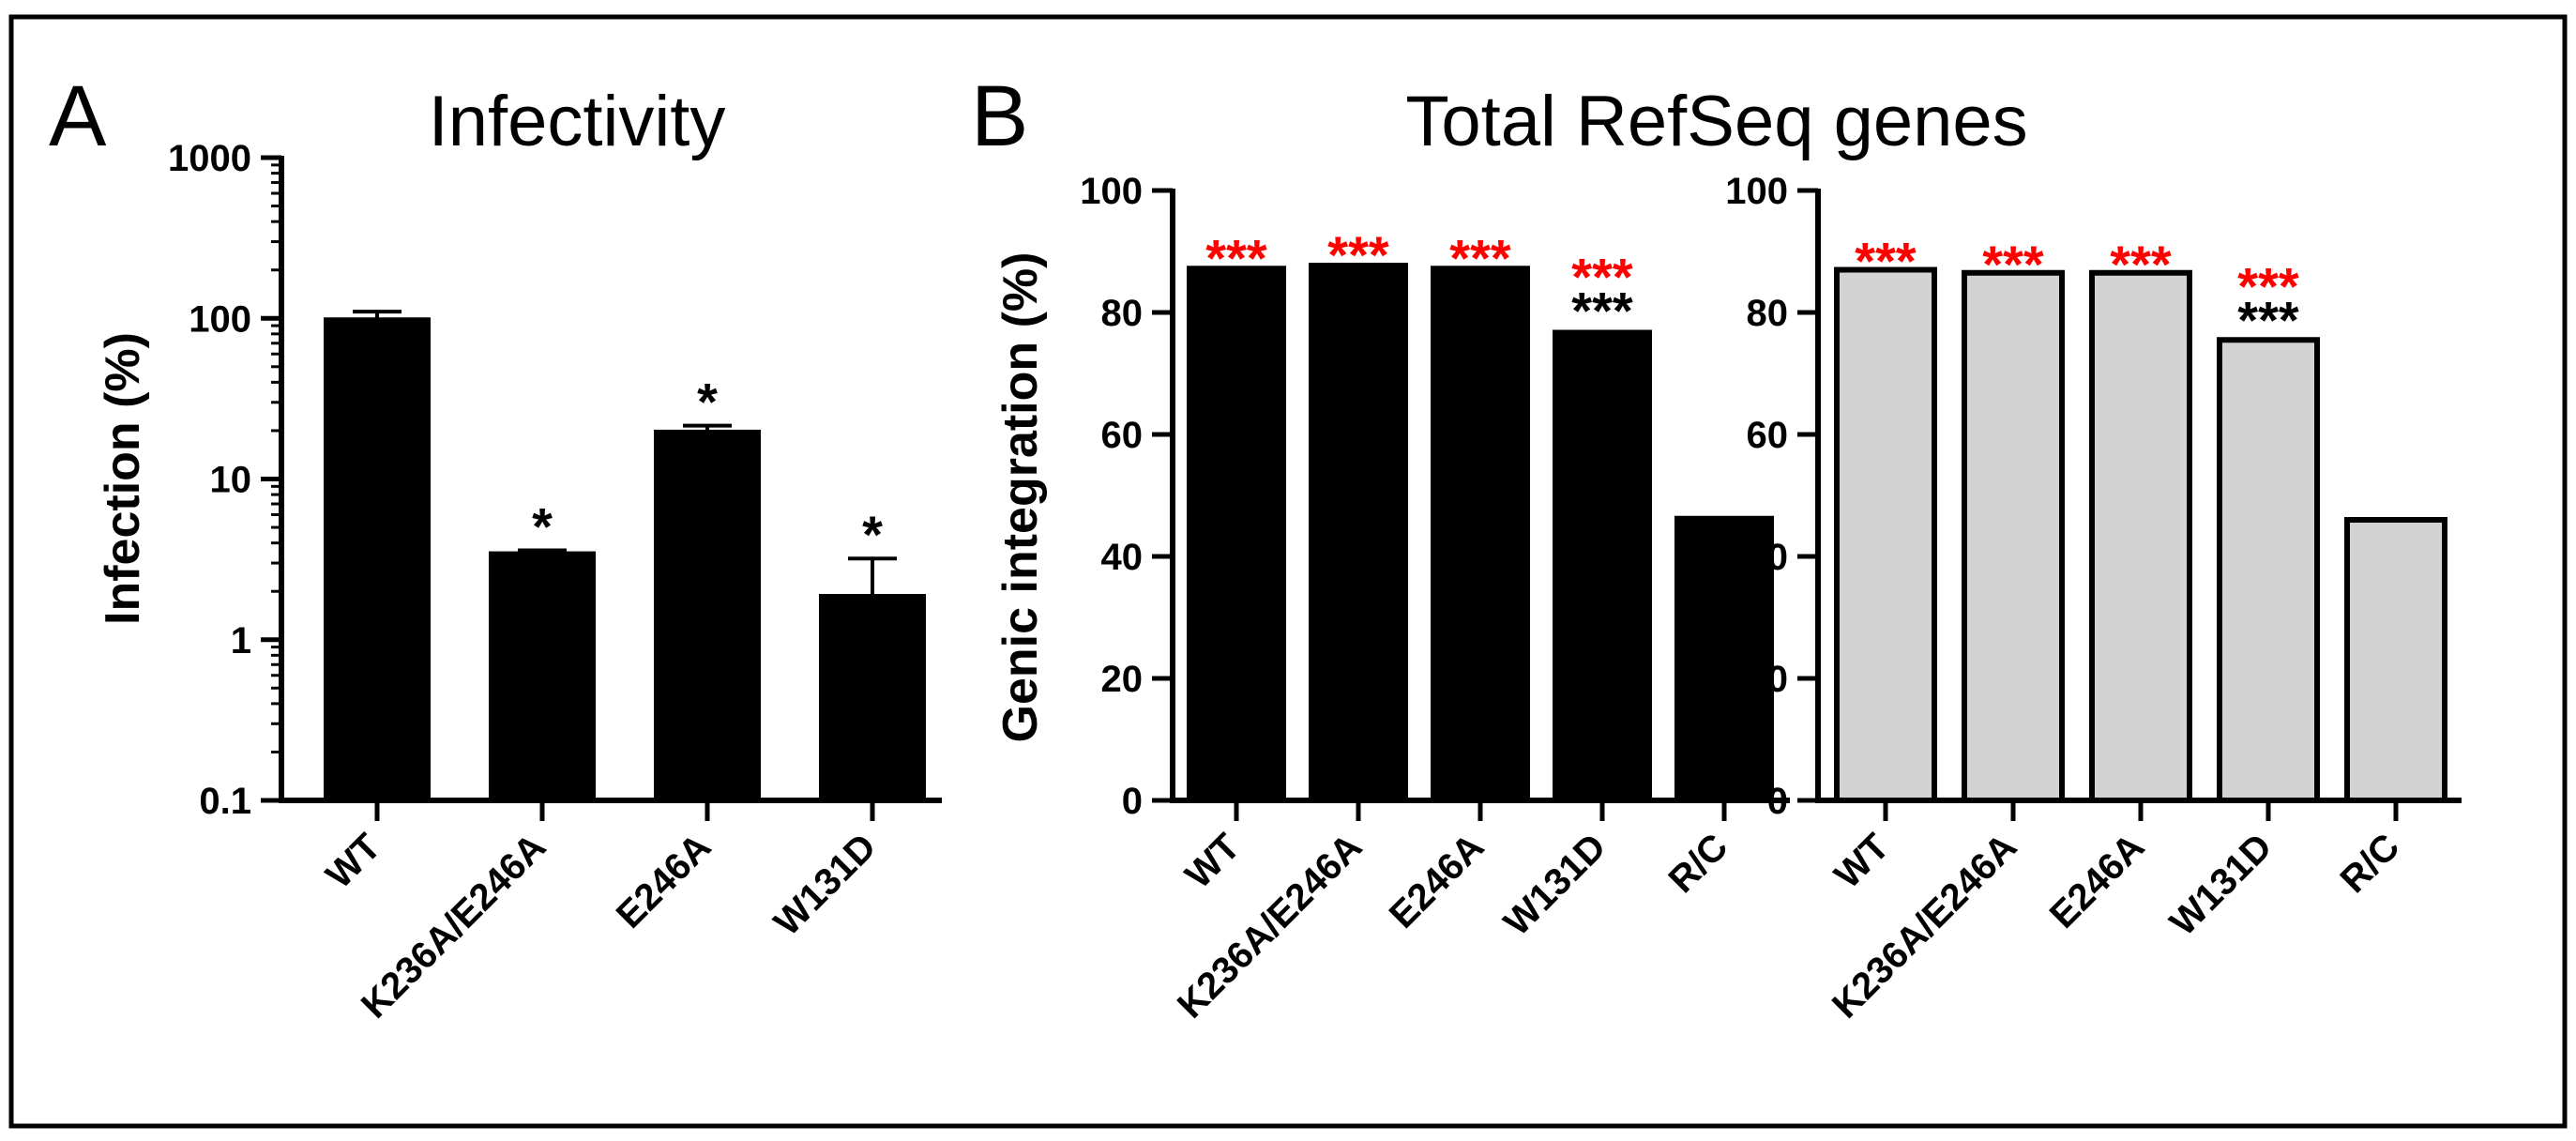 The image size is (2576, 1141). What do you see at coordinates (209, 158) in the screenshot?
I see `y-tick-label: 1000` at bounding box center [209, 158].